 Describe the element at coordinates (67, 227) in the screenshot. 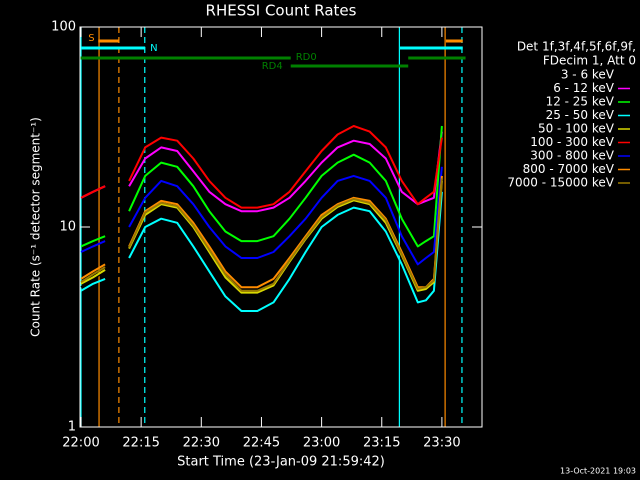

I see `y-tick-label: 10` at that location.